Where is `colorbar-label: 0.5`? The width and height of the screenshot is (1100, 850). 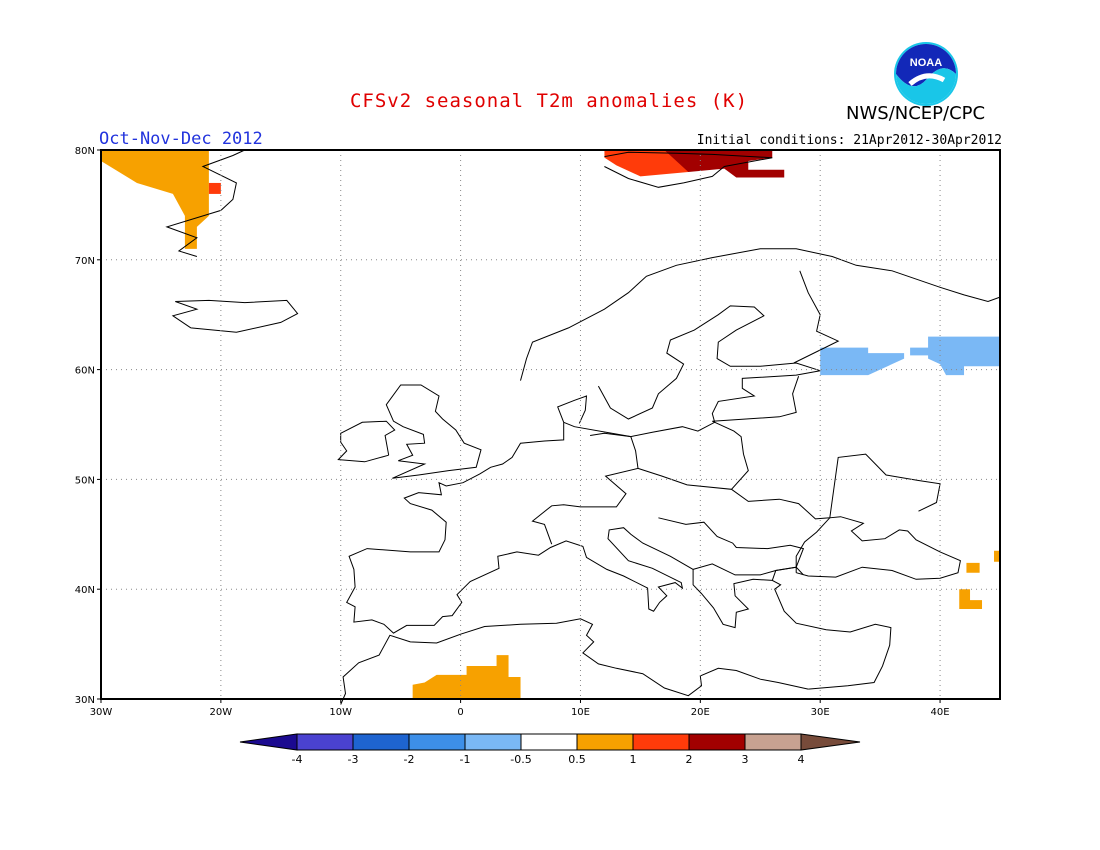
colorbar-label: 0.5 is located at coordinates (577, 759).